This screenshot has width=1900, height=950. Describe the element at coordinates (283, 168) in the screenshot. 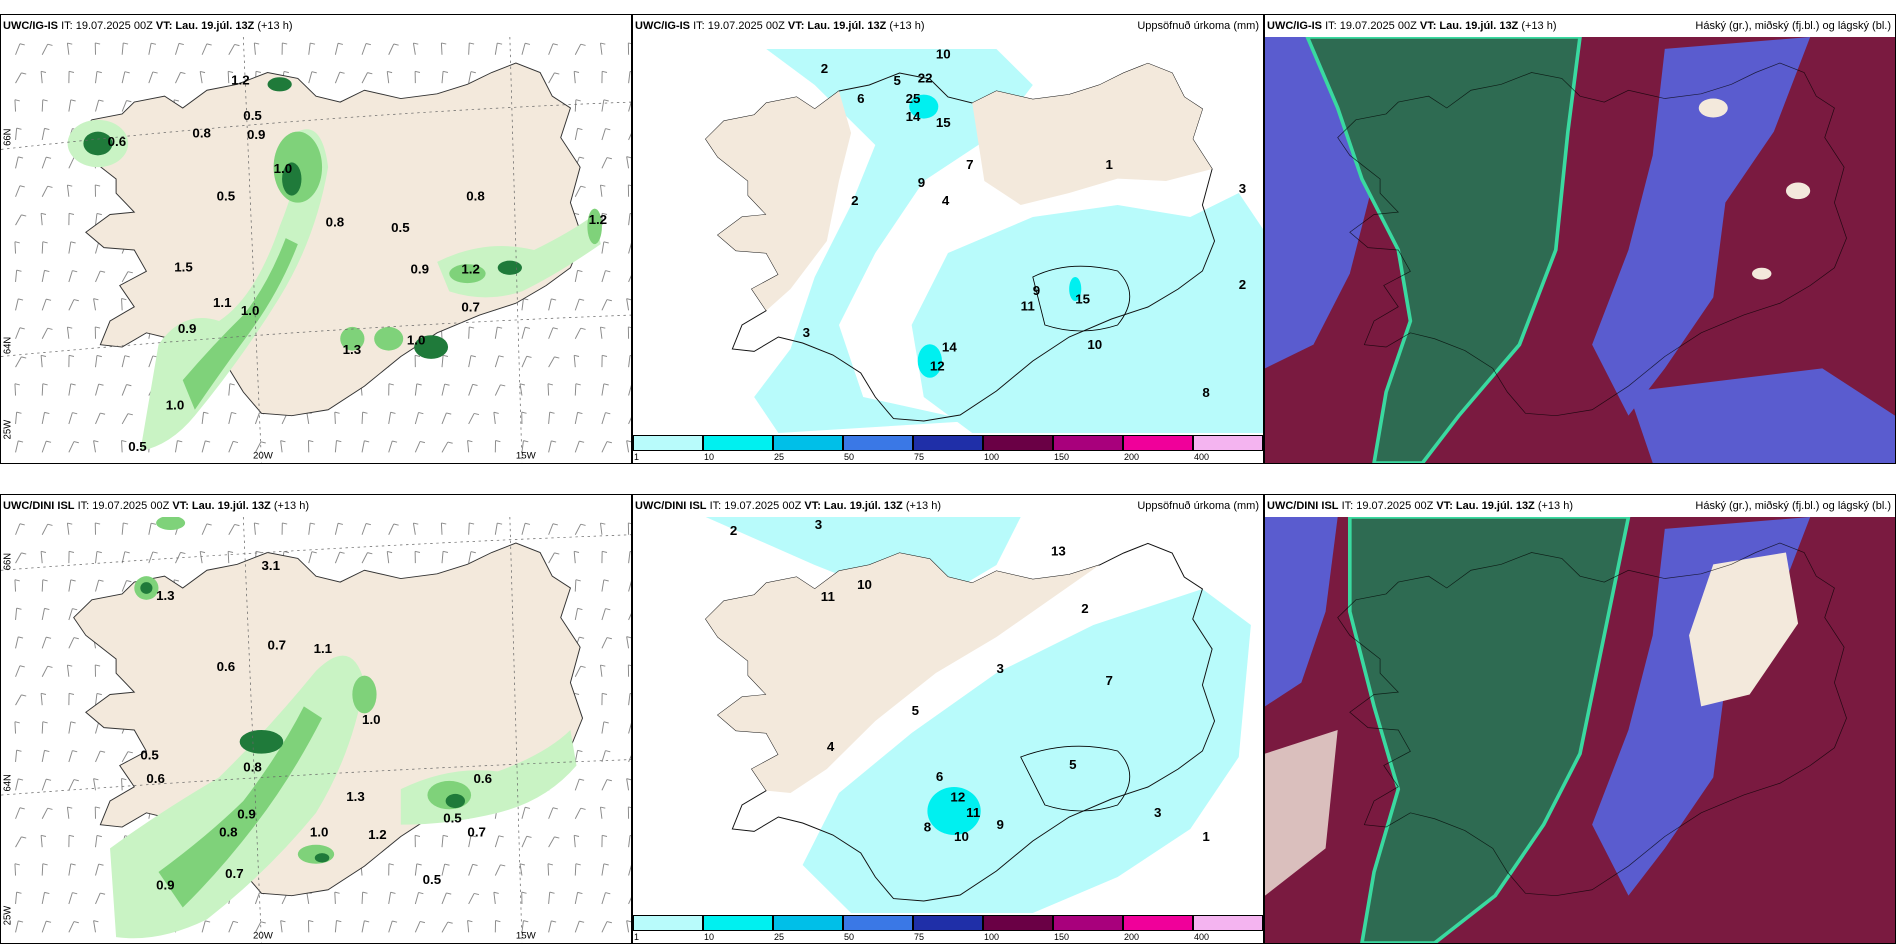

I see `value-label: 1.0` at that location.